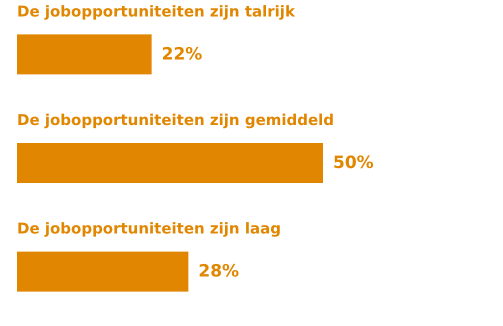 This screenshot has height=326, width=503. Describe the element at coordinates (182, 54) in the screenshot. I see `data-label: 22%` at that location.